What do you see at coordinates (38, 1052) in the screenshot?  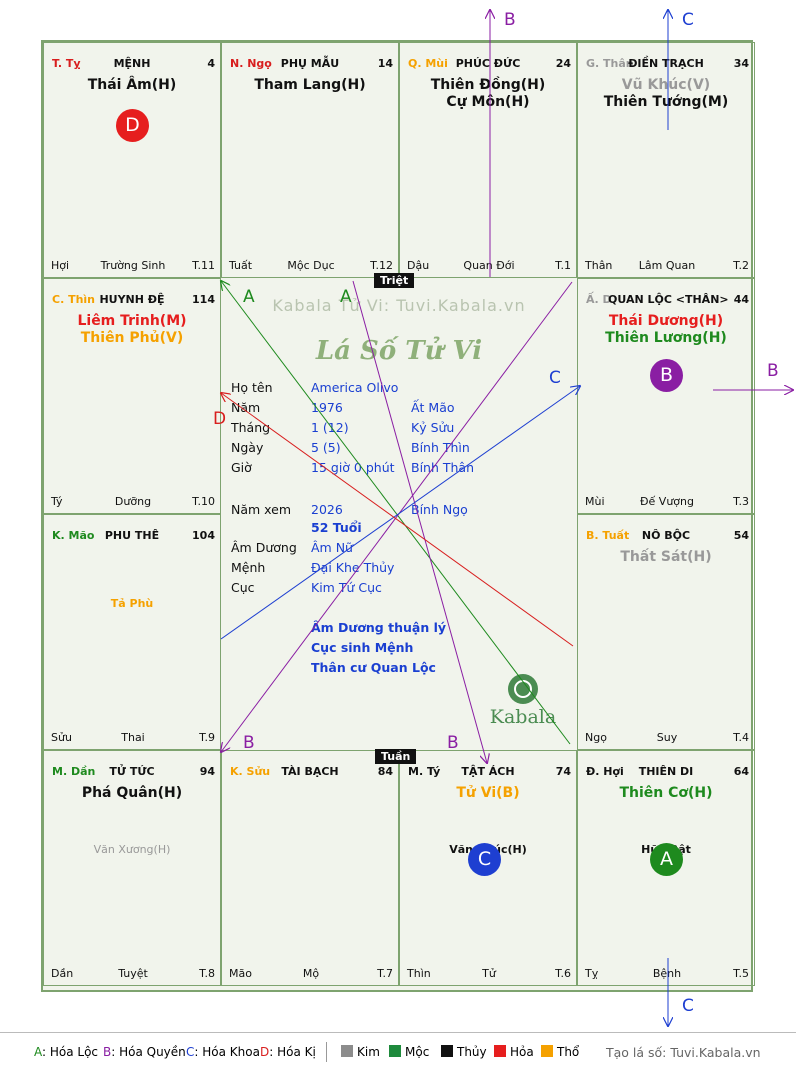 I see `legend-letter: A` at bounding box center [38, 1052].